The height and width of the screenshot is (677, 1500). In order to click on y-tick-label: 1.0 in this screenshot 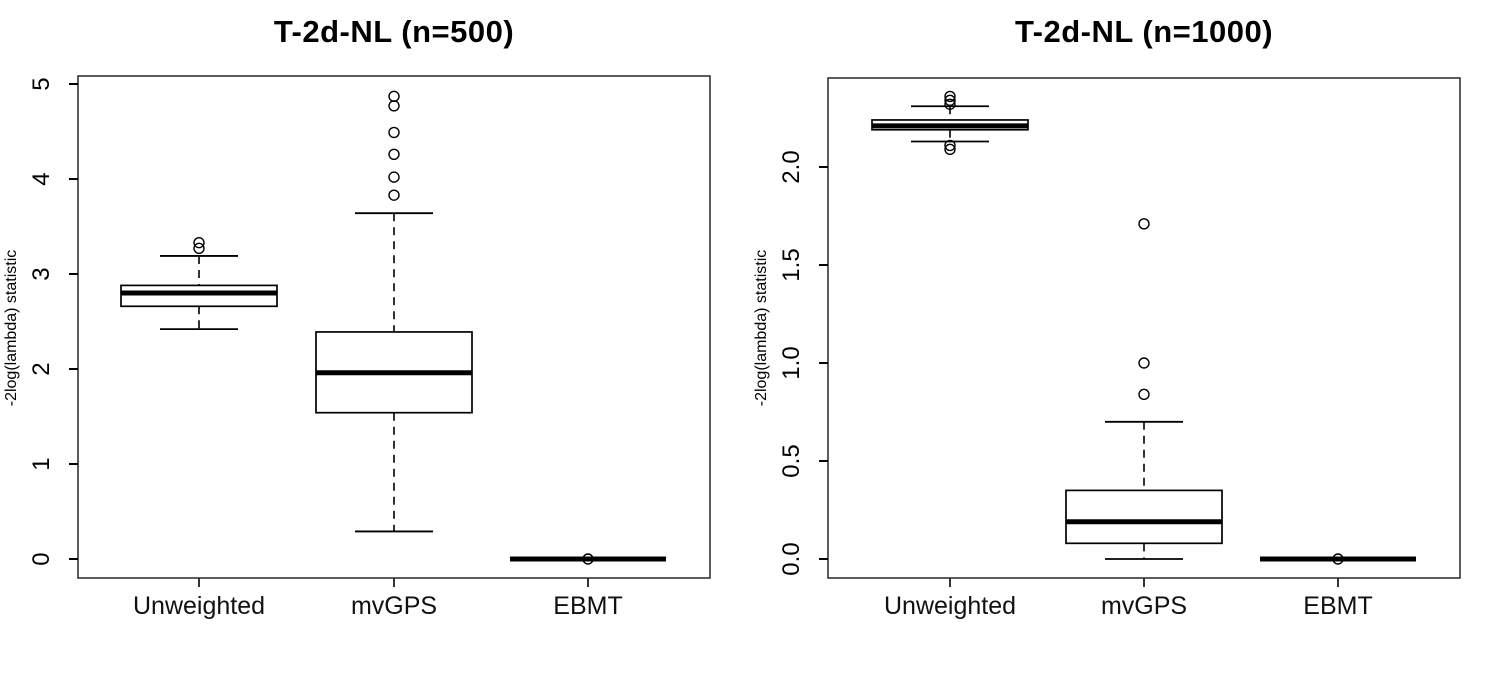, I will do `click(791, 363)`.